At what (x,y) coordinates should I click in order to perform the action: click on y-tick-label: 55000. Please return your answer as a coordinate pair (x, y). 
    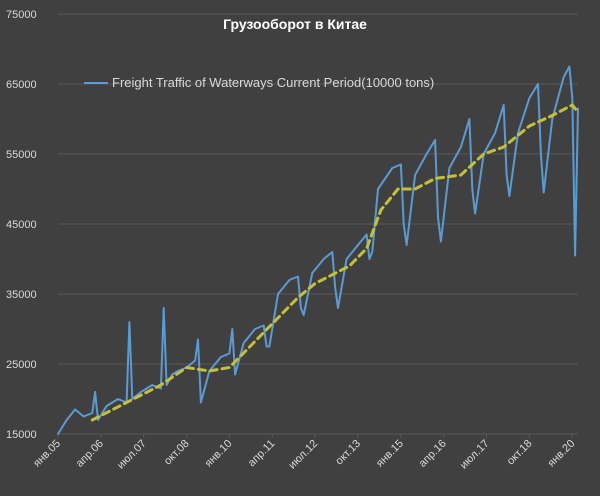
    Looking at the image, I should click on (21, 155).